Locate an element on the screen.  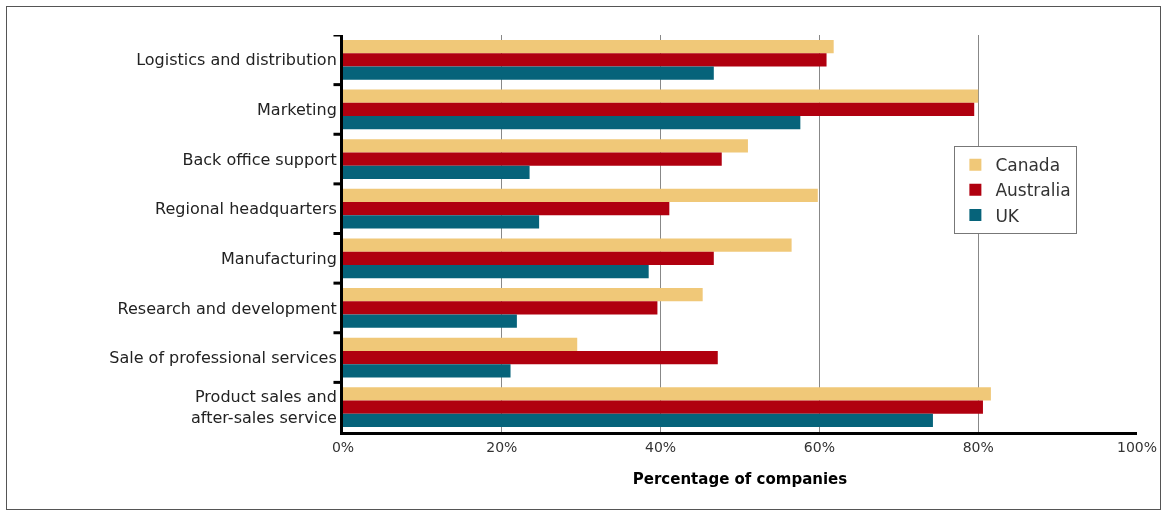
y-tick-label: Logistics and distribution is located at coordinates (236, 60).